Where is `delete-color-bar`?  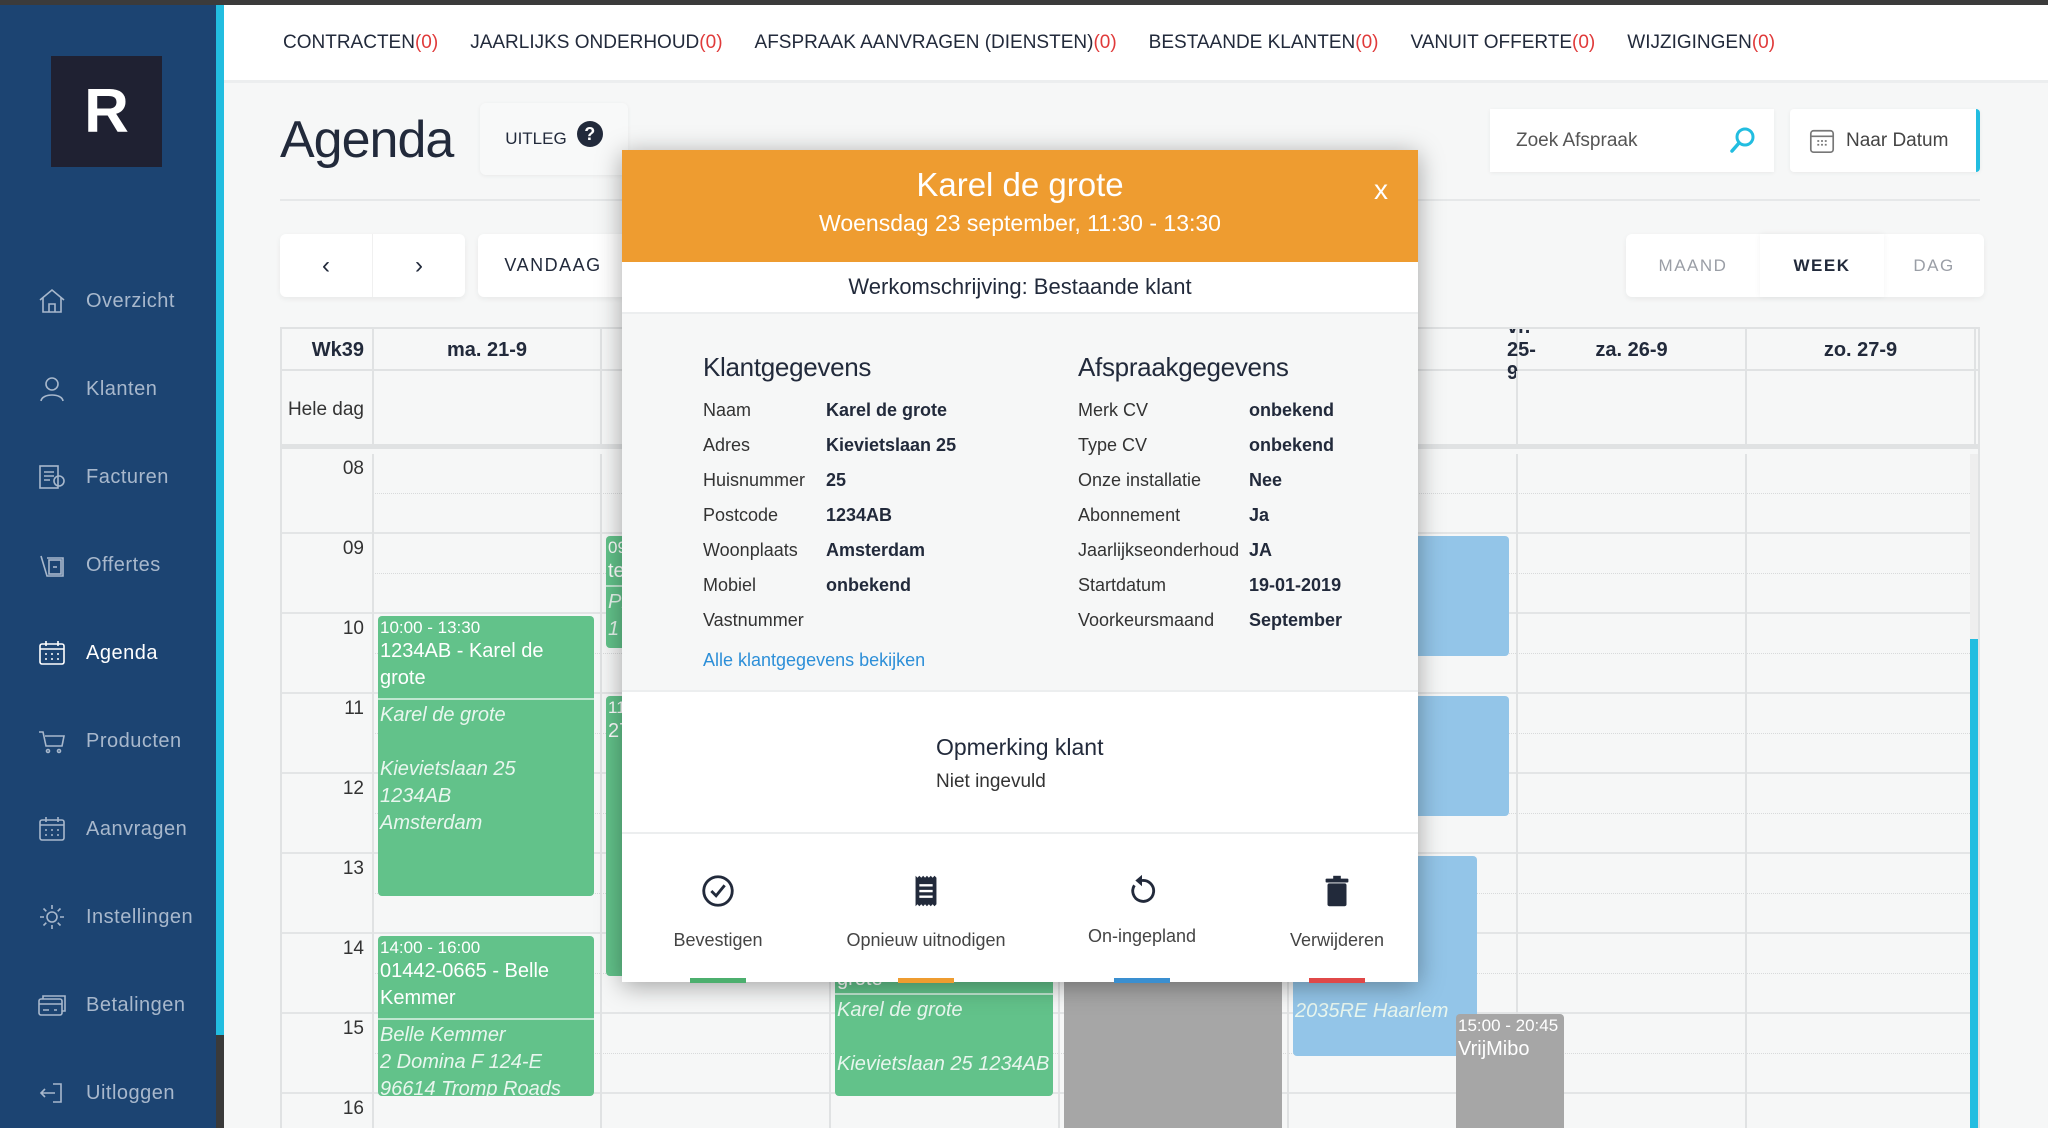
delete-color-bar is located at coordinates (1337, 980).